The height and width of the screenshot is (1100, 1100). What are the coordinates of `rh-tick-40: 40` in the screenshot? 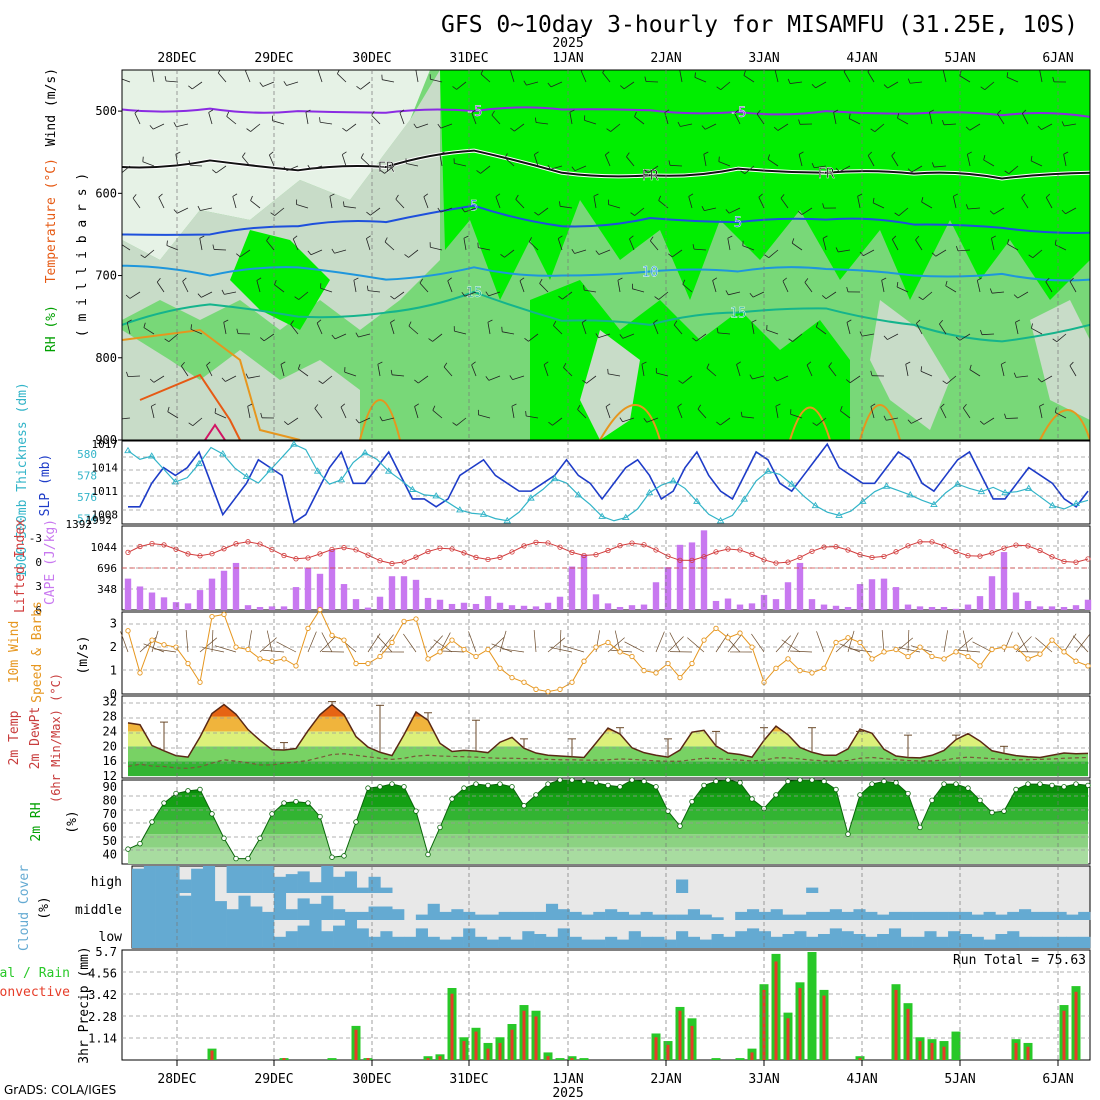 It's located at (110, 855).